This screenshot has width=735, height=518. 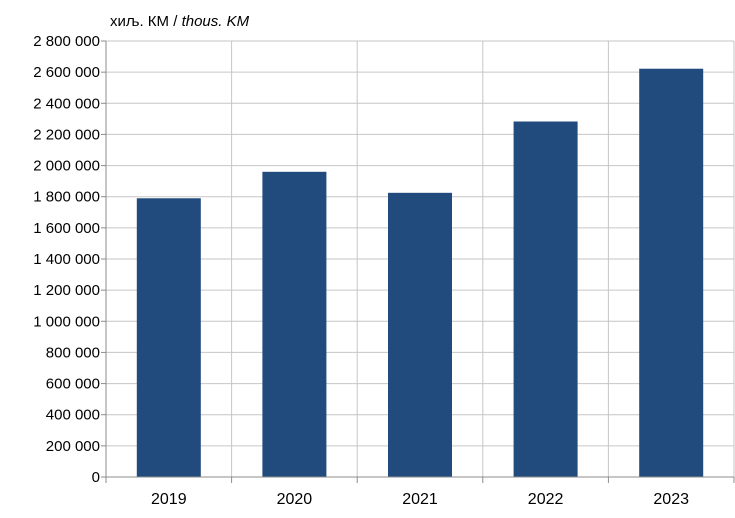 What do you see at coordinates (671, 499) in the screenshot?
I see `x-tick-label: 2023` at bounding box center [671, 499].